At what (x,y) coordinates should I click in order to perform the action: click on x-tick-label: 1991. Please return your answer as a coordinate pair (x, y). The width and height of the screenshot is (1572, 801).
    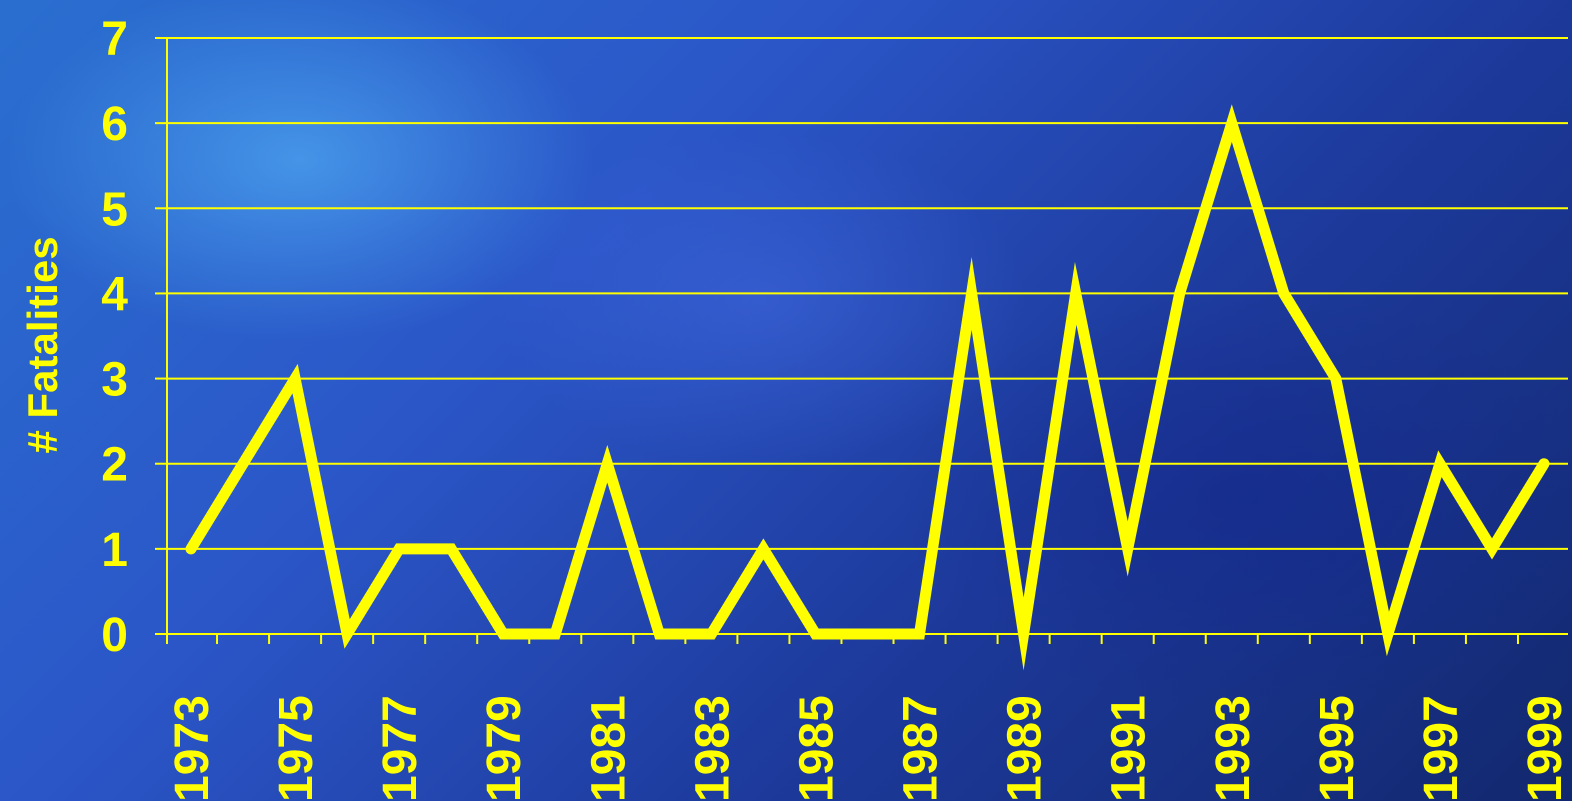
    Looking at the image, I should click on (1129, 748).